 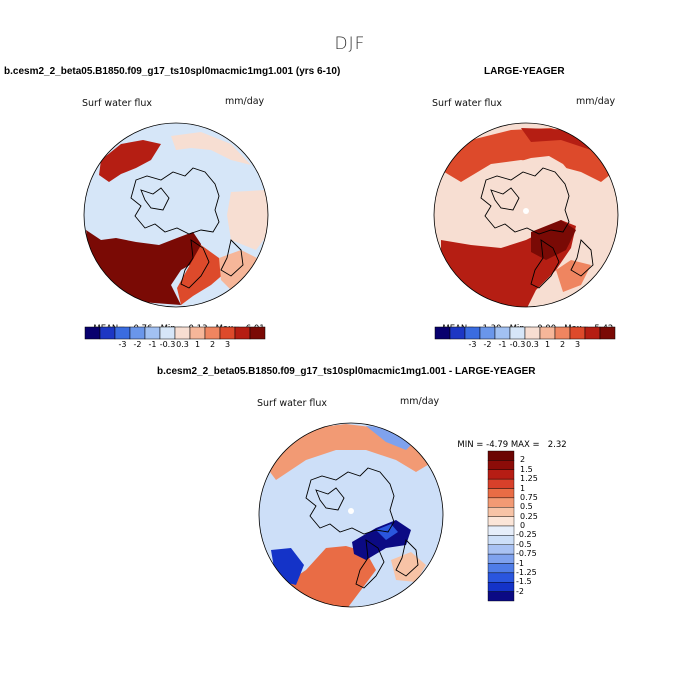 What do you see at coordinates (529, 479) in the screenshot?
I see `colorbar-tick-label: 1.25` at bounding box center [529, 479].